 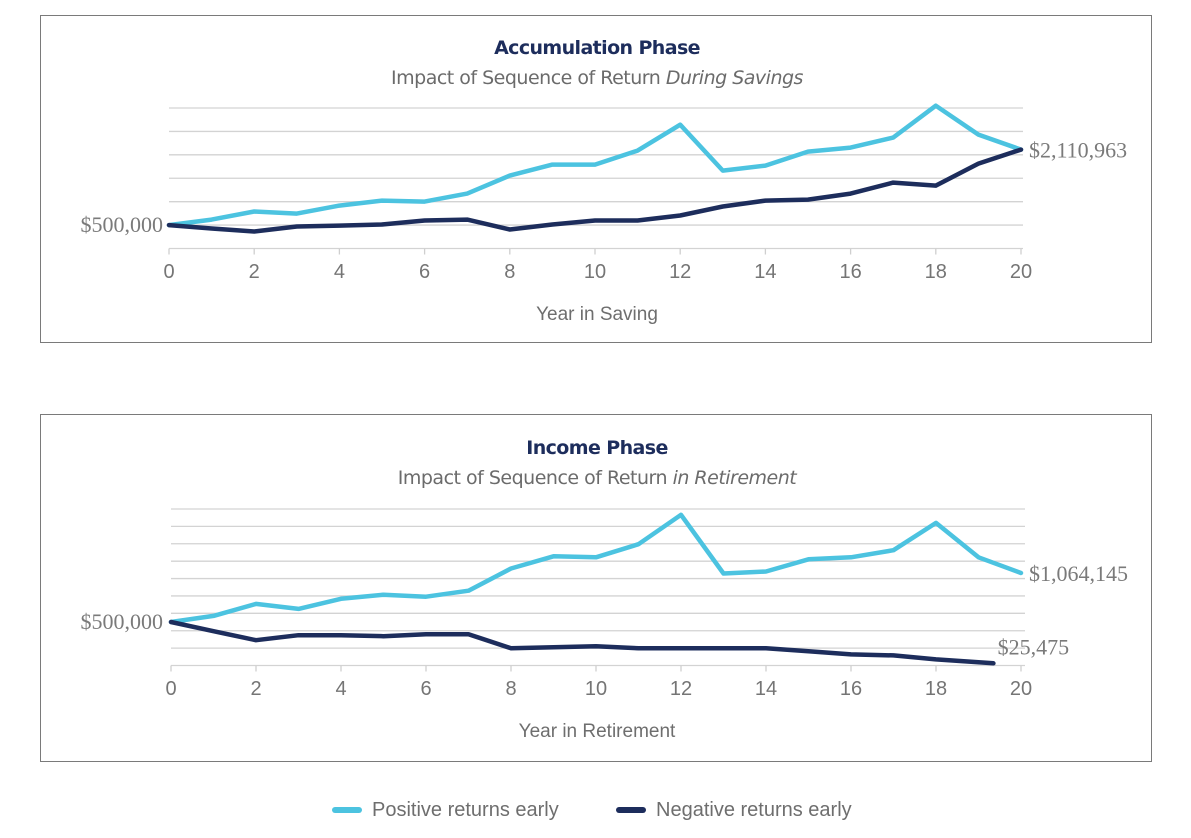 I want to click on chart-subtitle-italic: During Savings, so click(x=735, y=78).